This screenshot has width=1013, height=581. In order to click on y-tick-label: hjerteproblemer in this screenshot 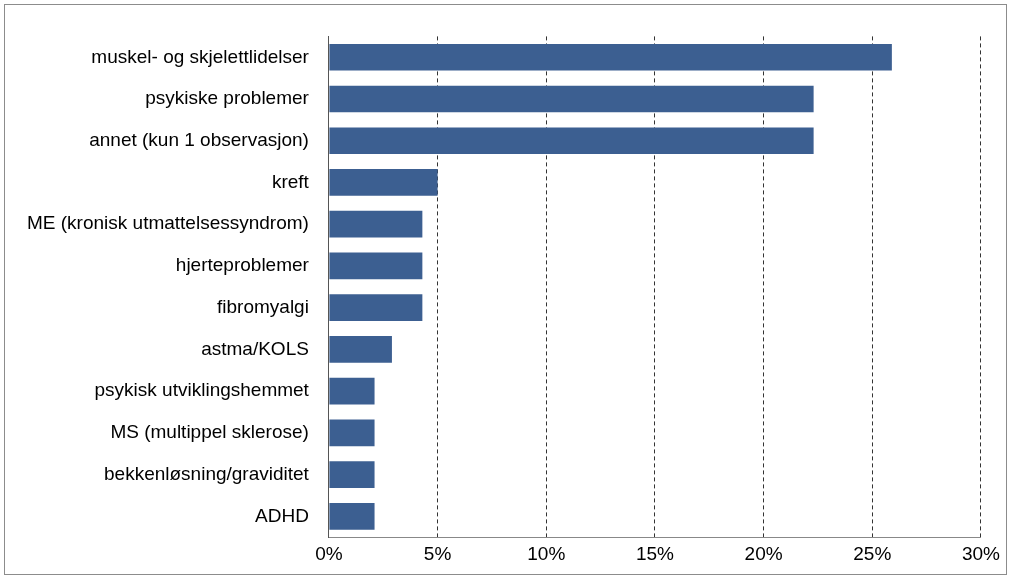, I will do `click(242, 265)`.